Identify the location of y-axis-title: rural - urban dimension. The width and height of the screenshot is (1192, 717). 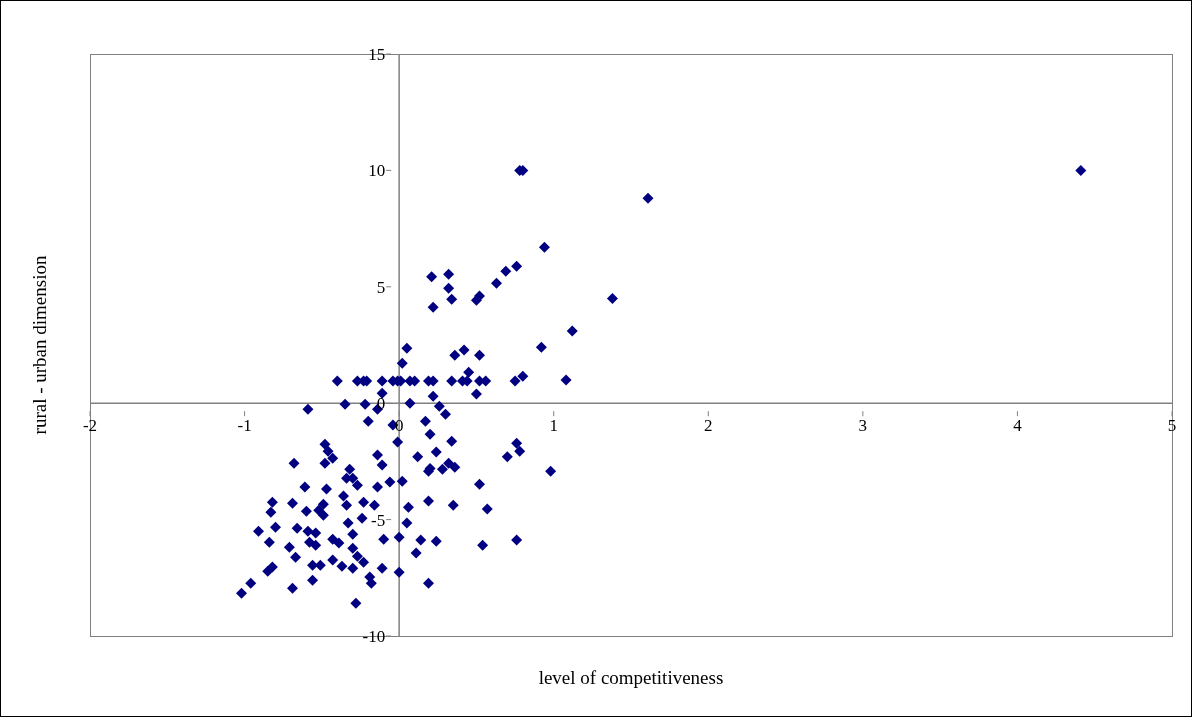
(40, 345).